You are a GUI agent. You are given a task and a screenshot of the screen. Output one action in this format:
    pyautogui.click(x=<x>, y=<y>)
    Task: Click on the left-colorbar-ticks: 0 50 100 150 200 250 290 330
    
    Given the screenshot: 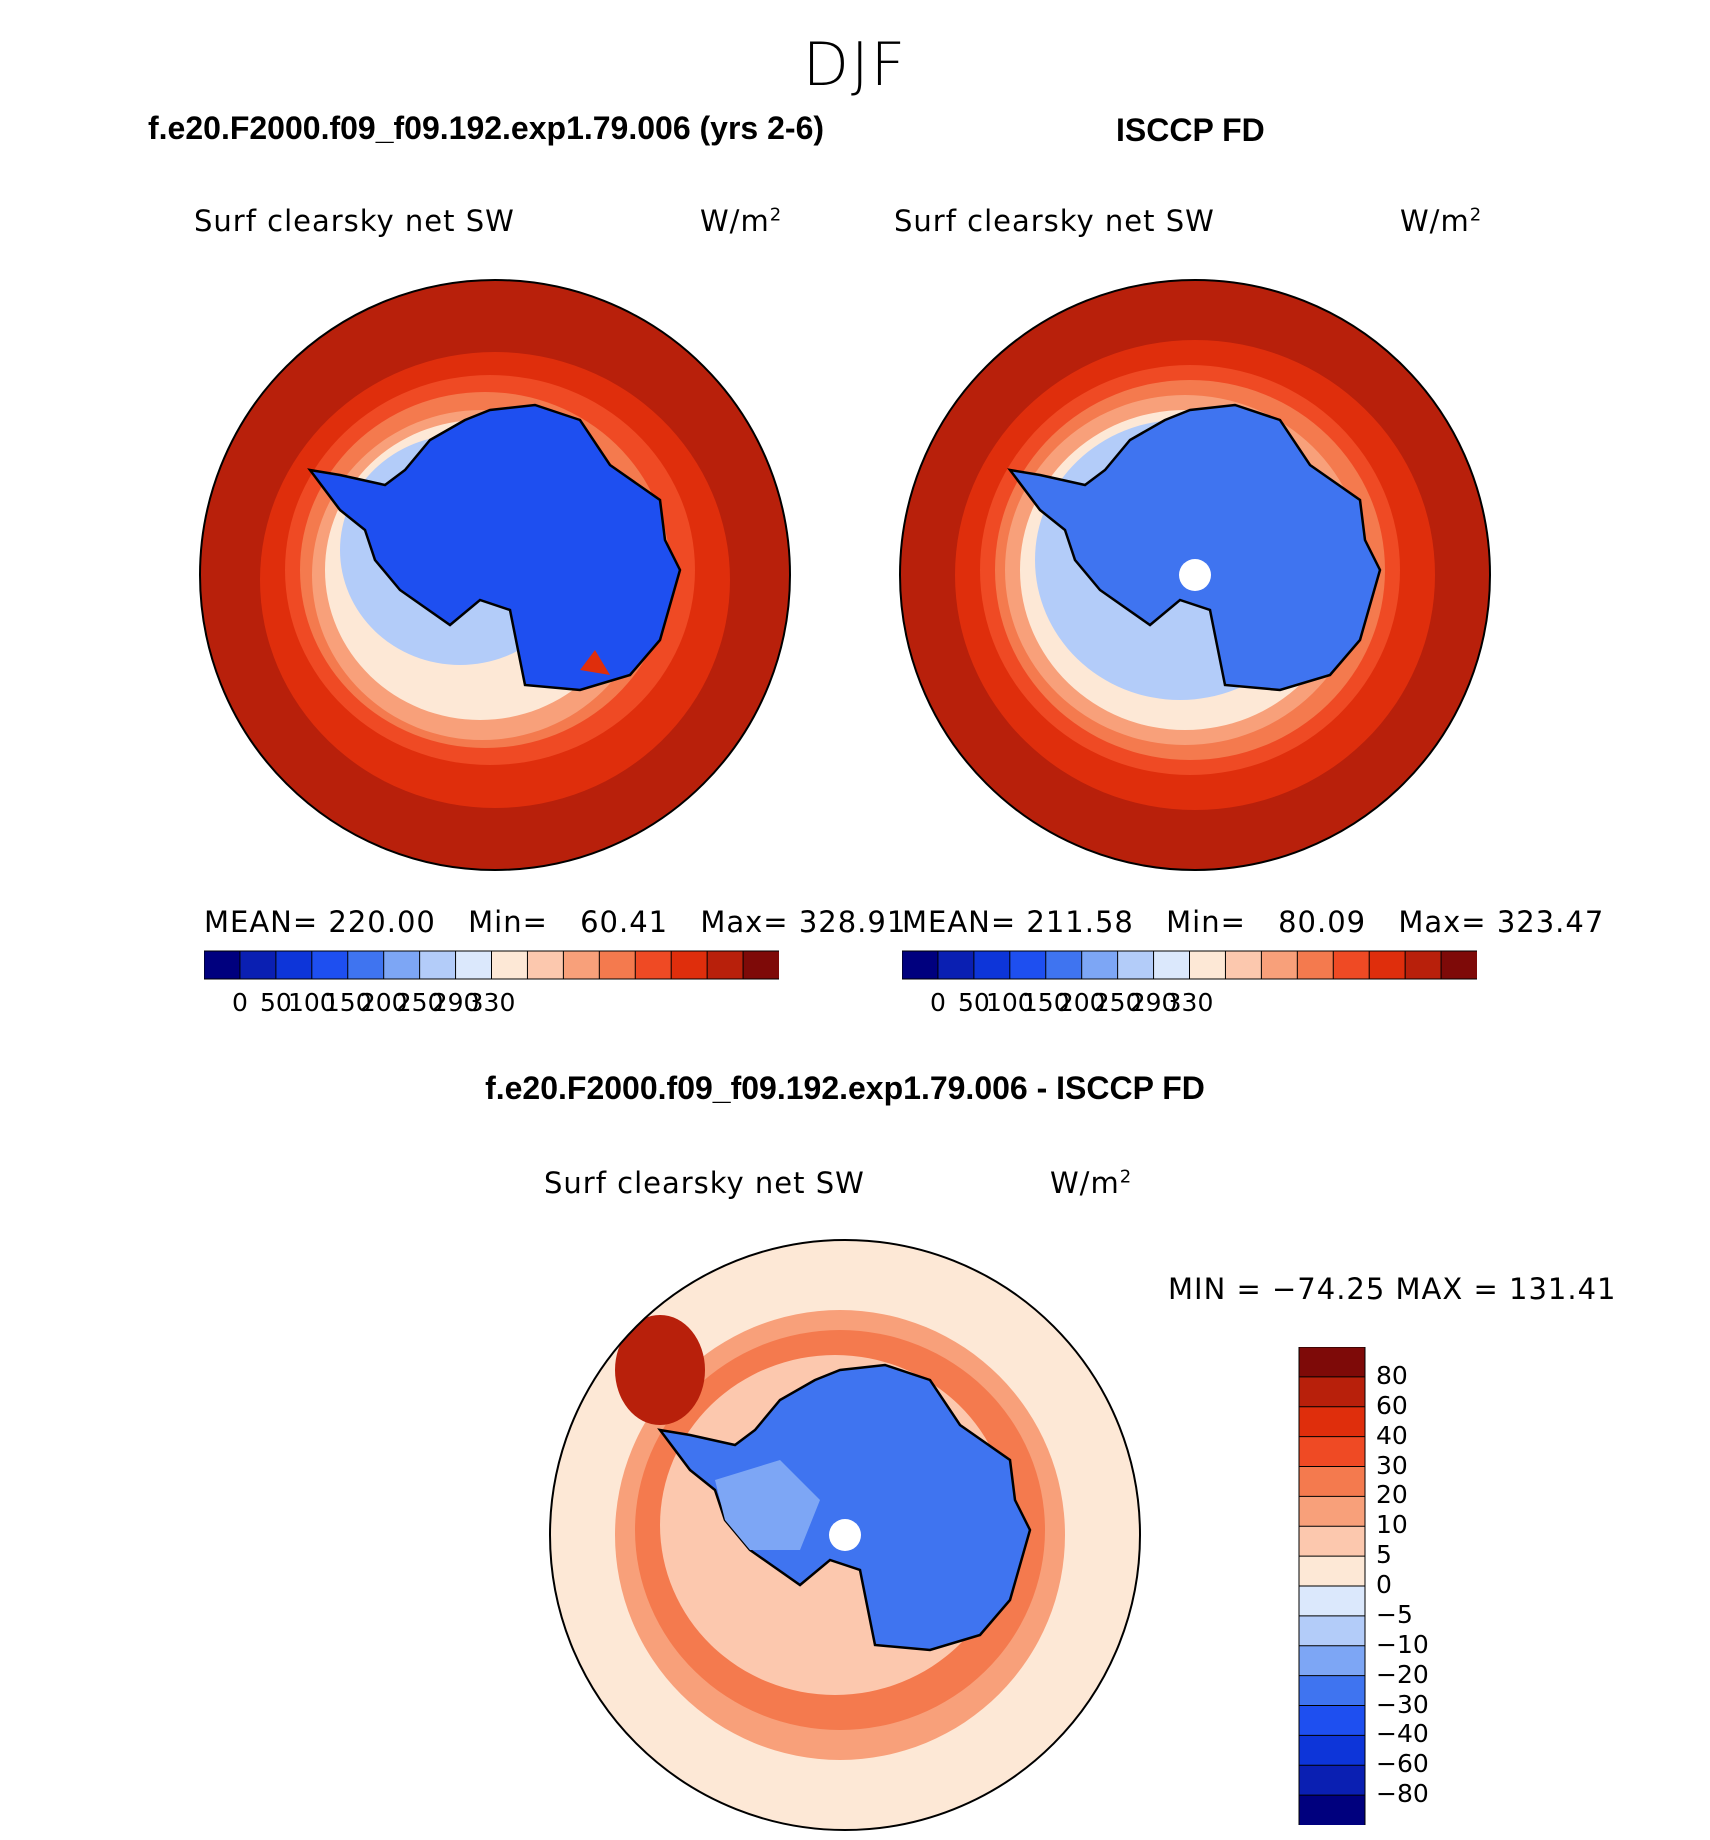 What is the action you would take?
    pyautogui.click(x=491, y=1004)
    